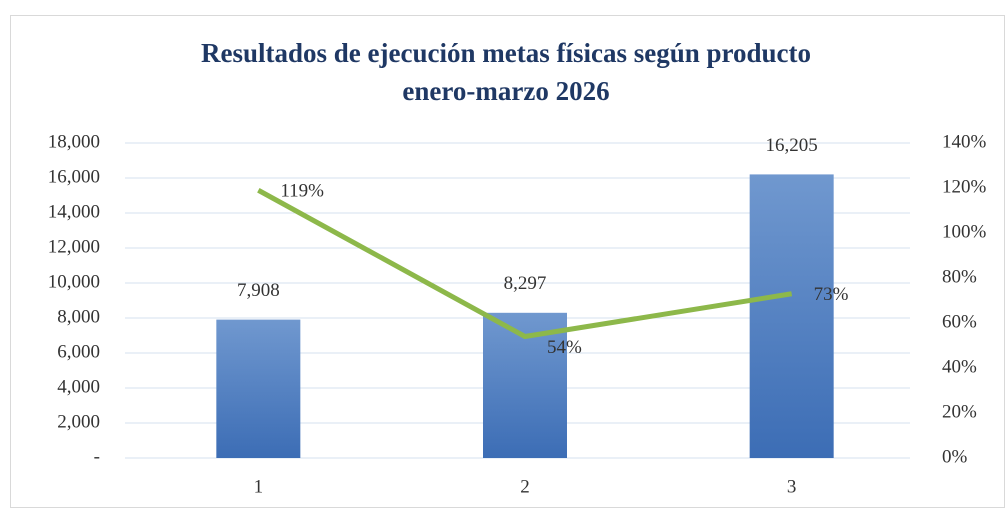  What do you see at coordinates (74, 211) in the screenshot?
I see `y-tick-label: 14,000` at bounding box center [74, 211].